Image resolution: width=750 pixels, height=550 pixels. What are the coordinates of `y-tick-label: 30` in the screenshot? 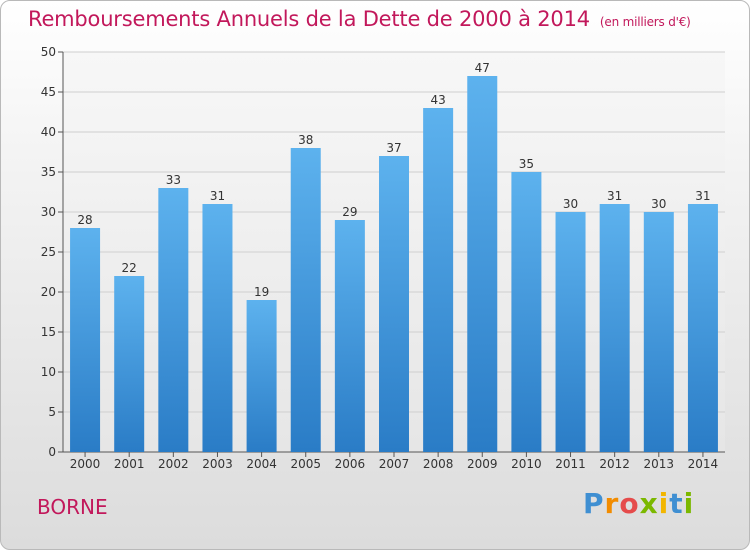 It's located at (48, 212).